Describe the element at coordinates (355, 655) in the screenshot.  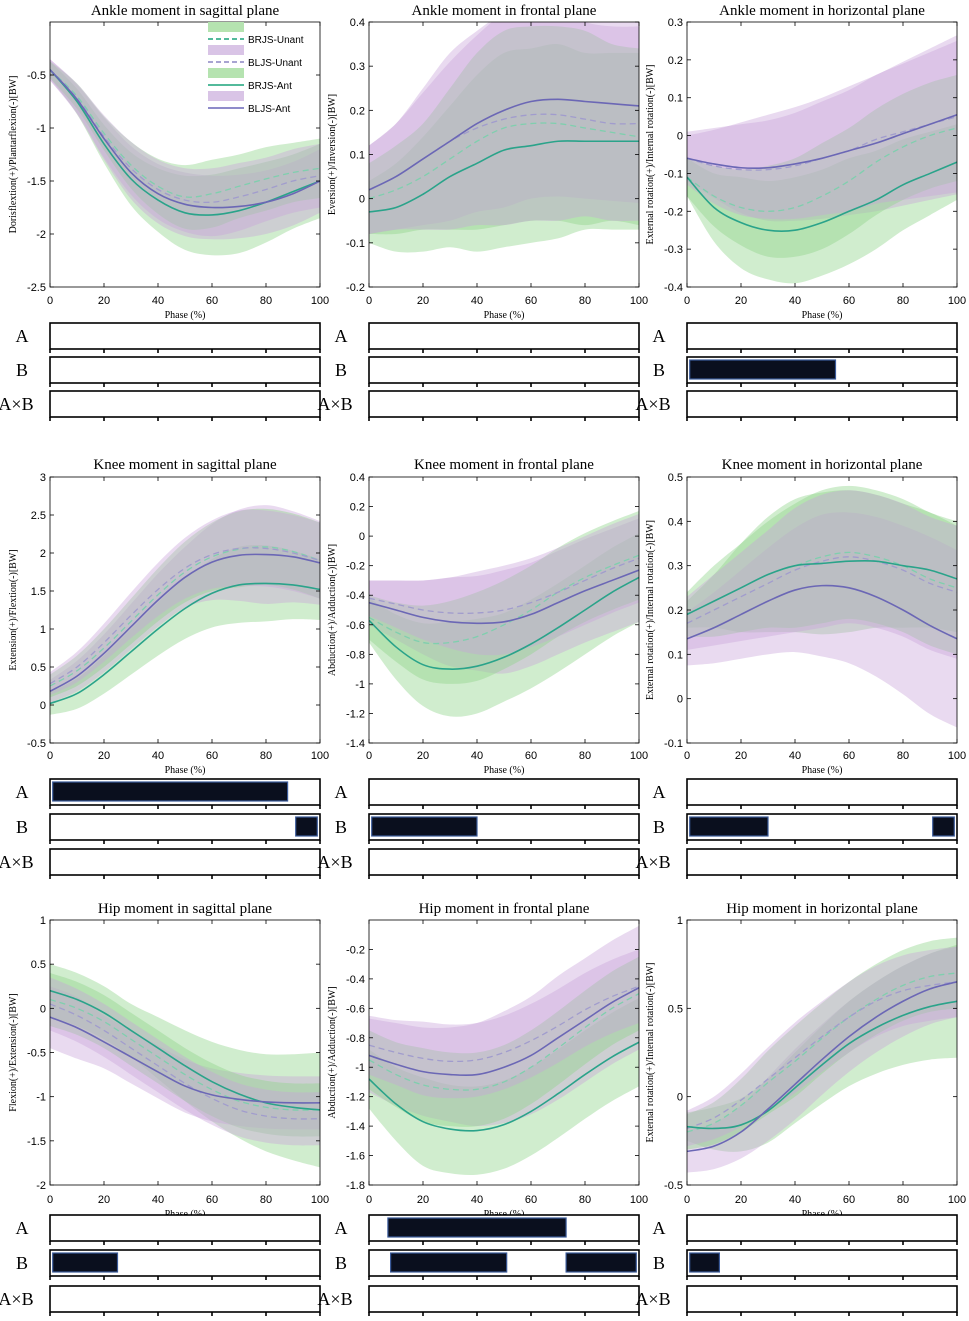
I see `y-tick-label: -0.8` at that location.